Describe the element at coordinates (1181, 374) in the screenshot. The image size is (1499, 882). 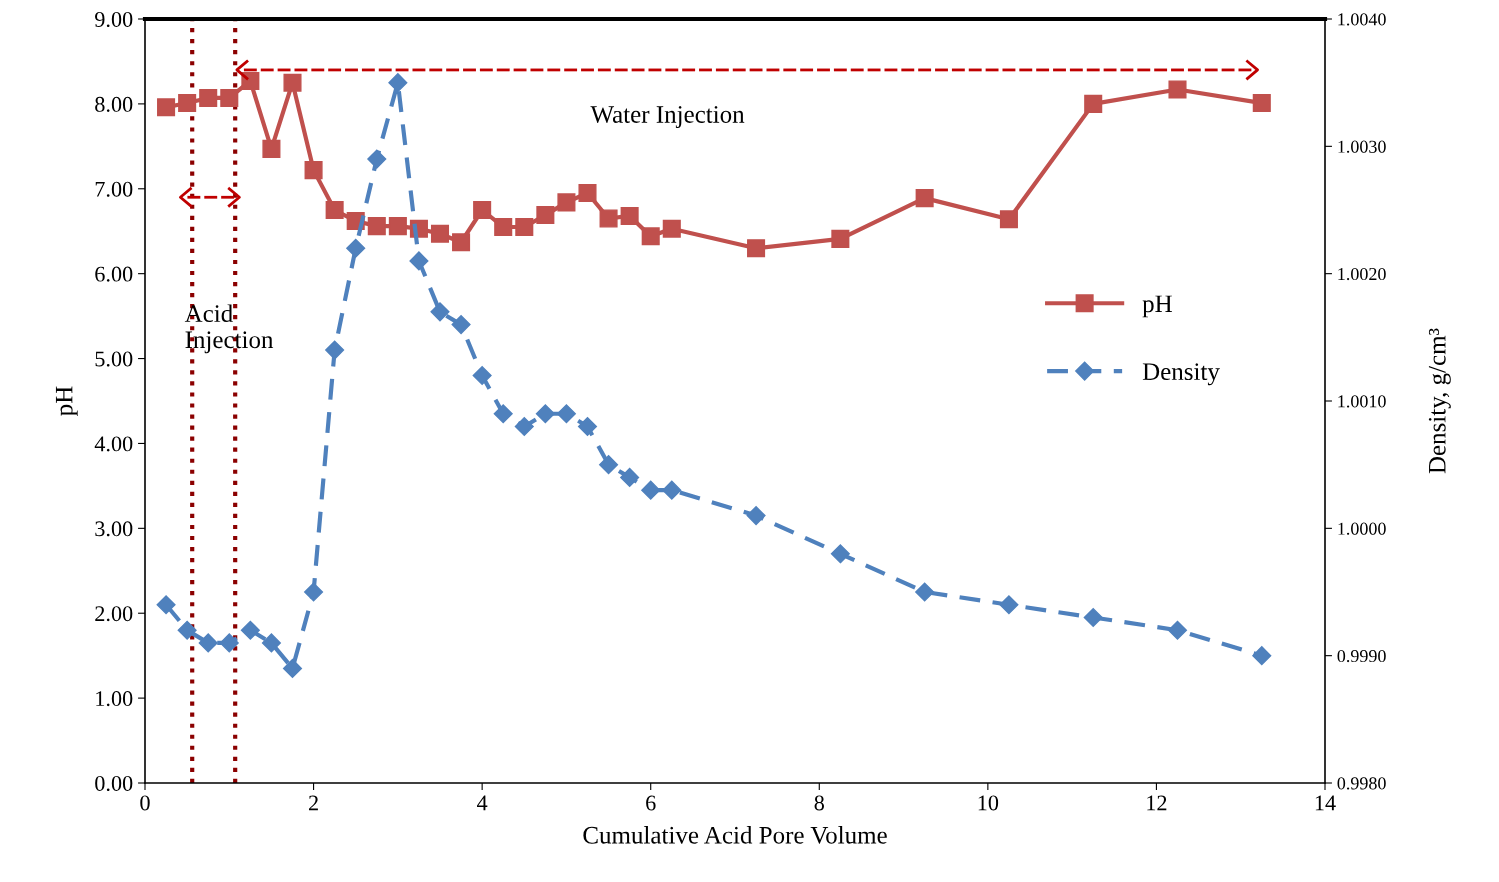
I see `legend-label: Density` at that location.